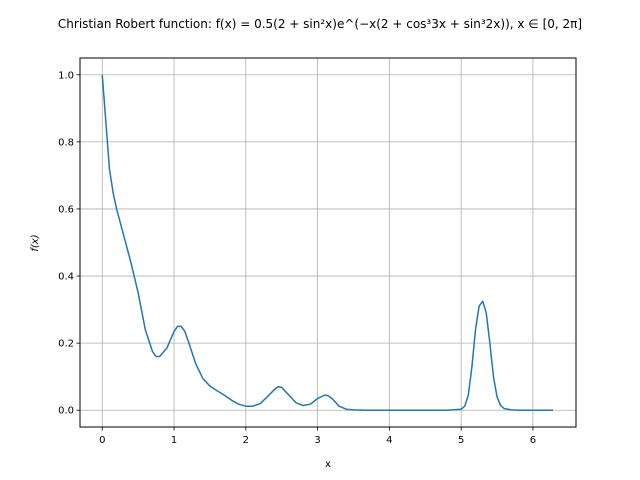 The height and width of the screenshot is (480, 640). I want to click on x-tick-label: 3, so click(317, 440).